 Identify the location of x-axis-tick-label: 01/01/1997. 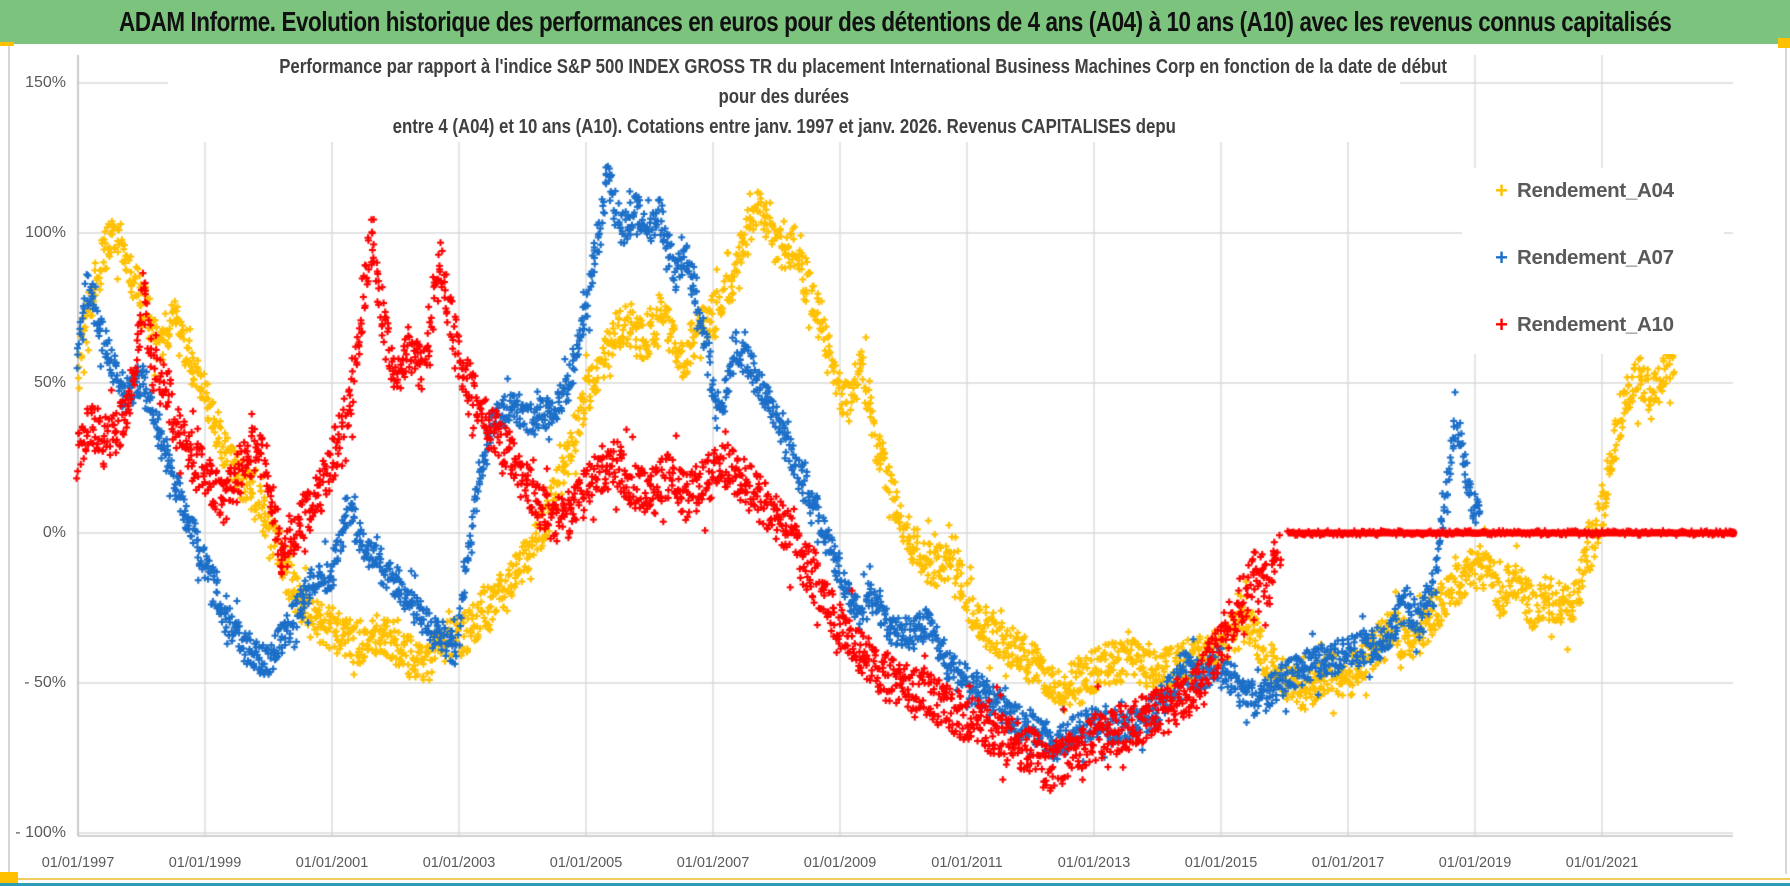
(78, 863).